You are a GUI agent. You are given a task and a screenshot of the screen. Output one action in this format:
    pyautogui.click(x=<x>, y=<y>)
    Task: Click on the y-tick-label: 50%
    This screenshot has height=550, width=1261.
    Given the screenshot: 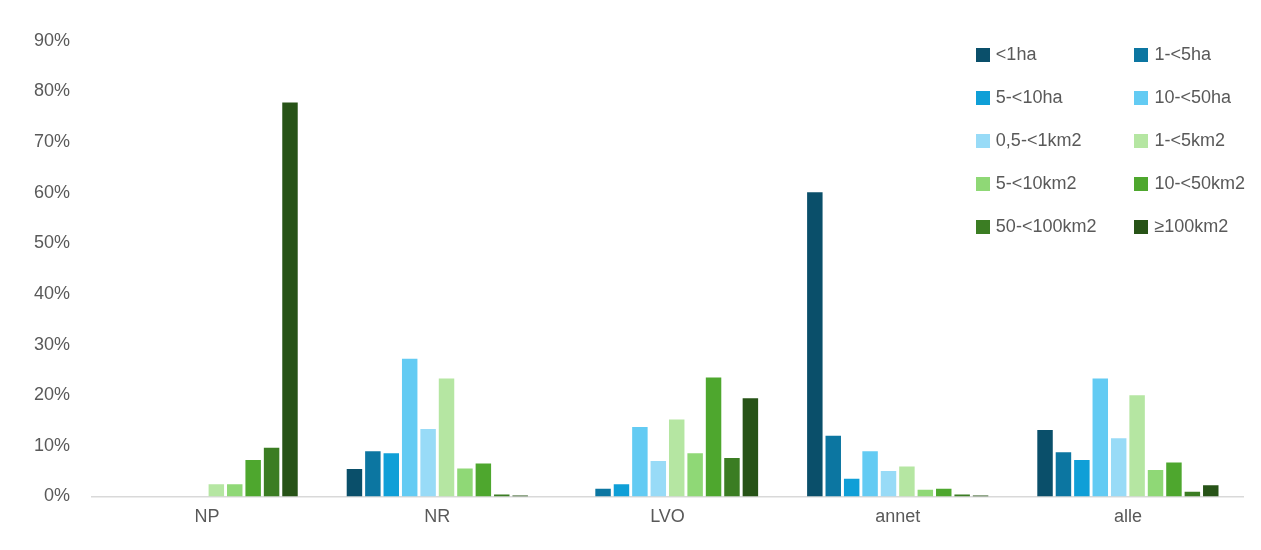 What is the action you would take?
    pyautogui.click(x=52, y=242)
    